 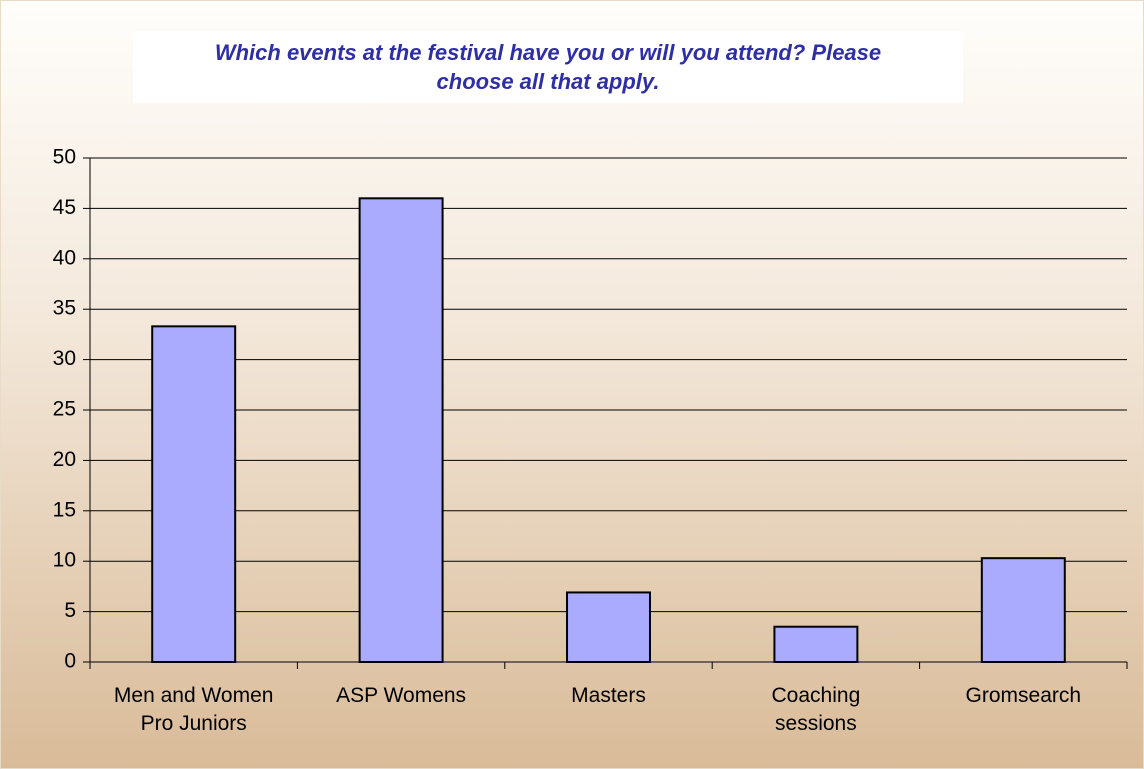 What do you see at coordinates (816, 709) in the screenshot?
I see `x-tick-label: Coaching sessions` at bounding box center [816, 709].